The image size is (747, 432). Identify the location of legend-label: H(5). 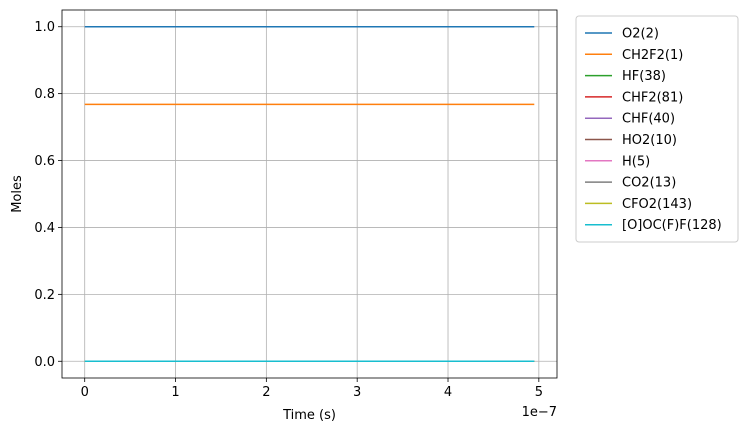
(636, 161).